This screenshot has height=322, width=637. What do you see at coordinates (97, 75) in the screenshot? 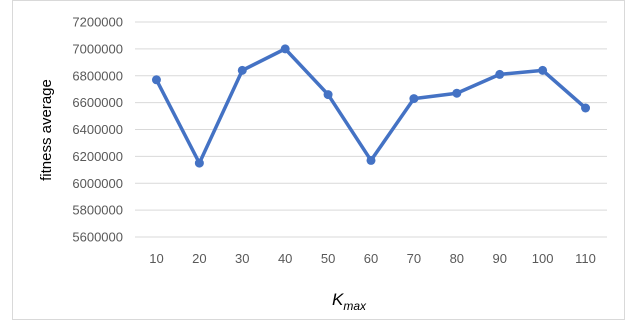
I see `y-tick-label: 6800000` at bounding box center [97, 75].